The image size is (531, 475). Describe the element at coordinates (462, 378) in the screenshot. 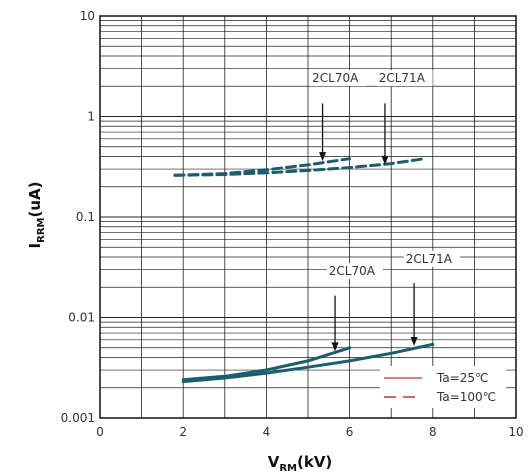

I see `legend-label: Ta=25℃` at that location.